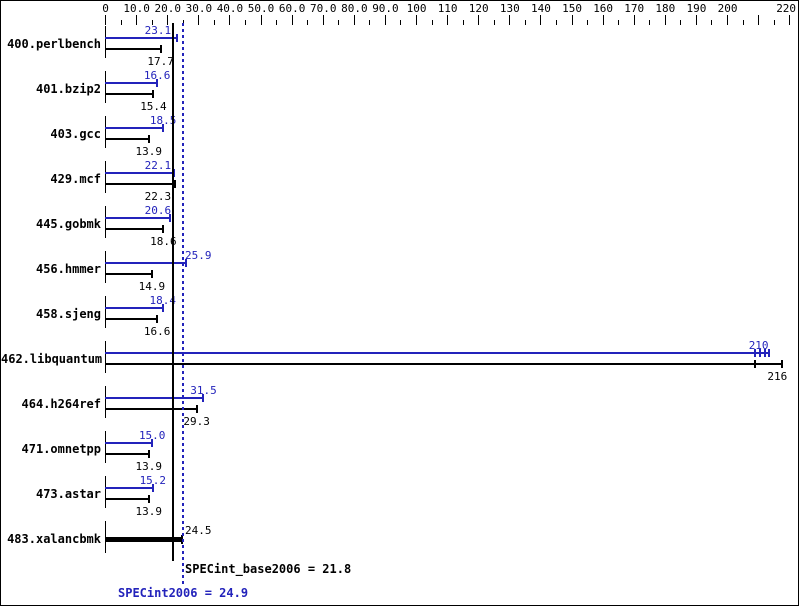 The image size is (799, 606). Describe the element at coordinates (160, 61) in the screenshot. I see `base-value-label: 17.7` at that location.